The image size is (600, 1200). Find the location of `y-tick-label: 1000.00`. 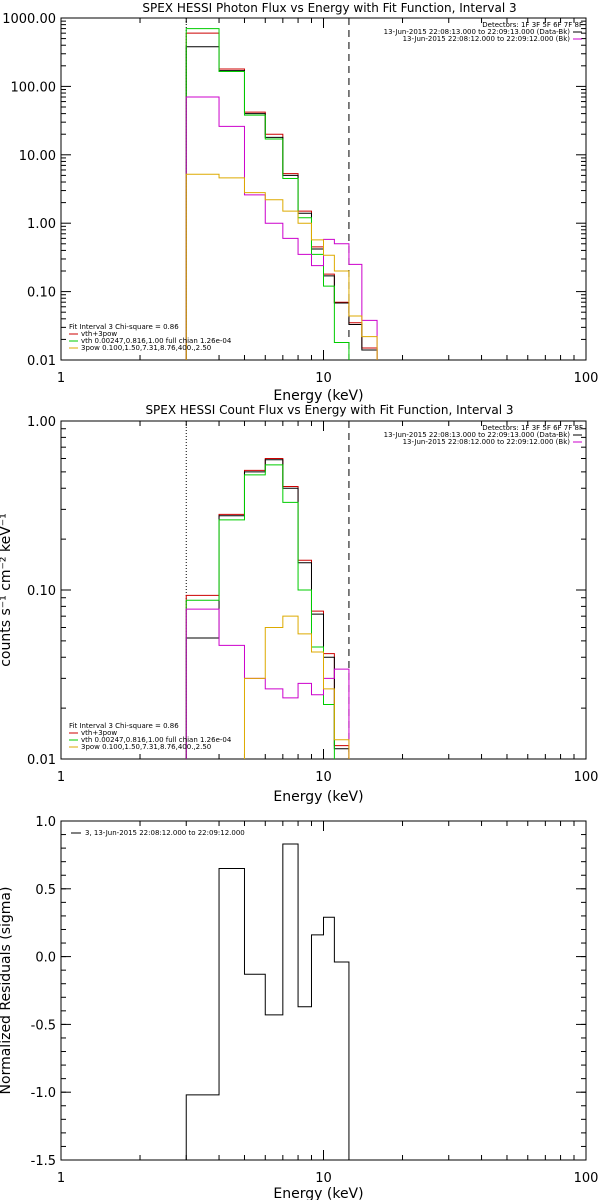

y-tick-label: 1000.00 is located at coordinates (29, 19).